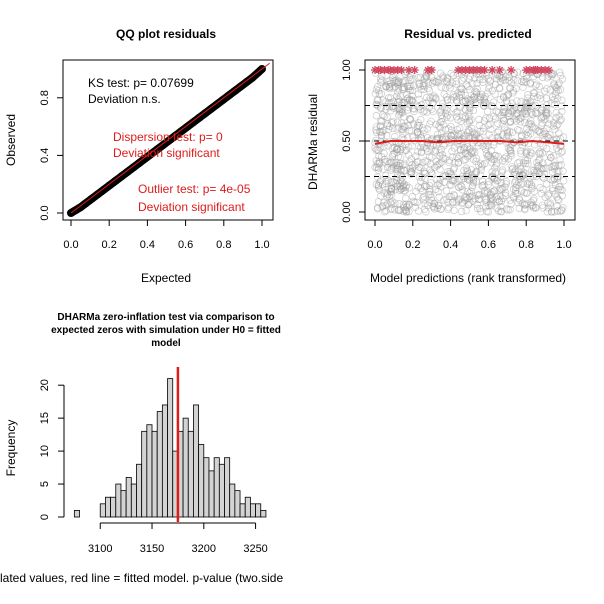  What do you see at coordinates (468, 278) in the screenshot?
I see `residual-xlabel: Model predictions (rank transformed)` at bounding box center [468, 278].